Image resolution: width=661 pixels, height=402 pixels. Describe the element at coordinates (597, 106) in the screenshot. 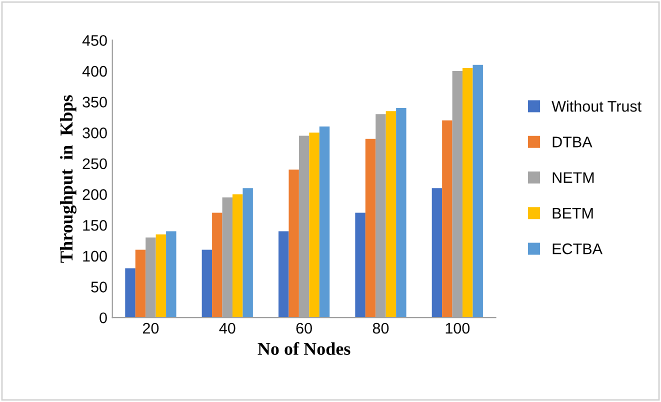

I see `legend-label: Without Trust` at that location.